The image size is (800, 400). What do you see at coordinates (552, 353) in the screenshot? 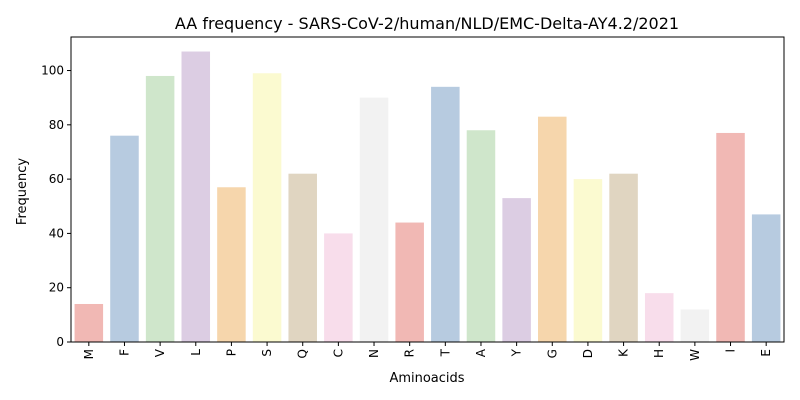
I see `x-tick-label: G` at bounding box center [552, 353].